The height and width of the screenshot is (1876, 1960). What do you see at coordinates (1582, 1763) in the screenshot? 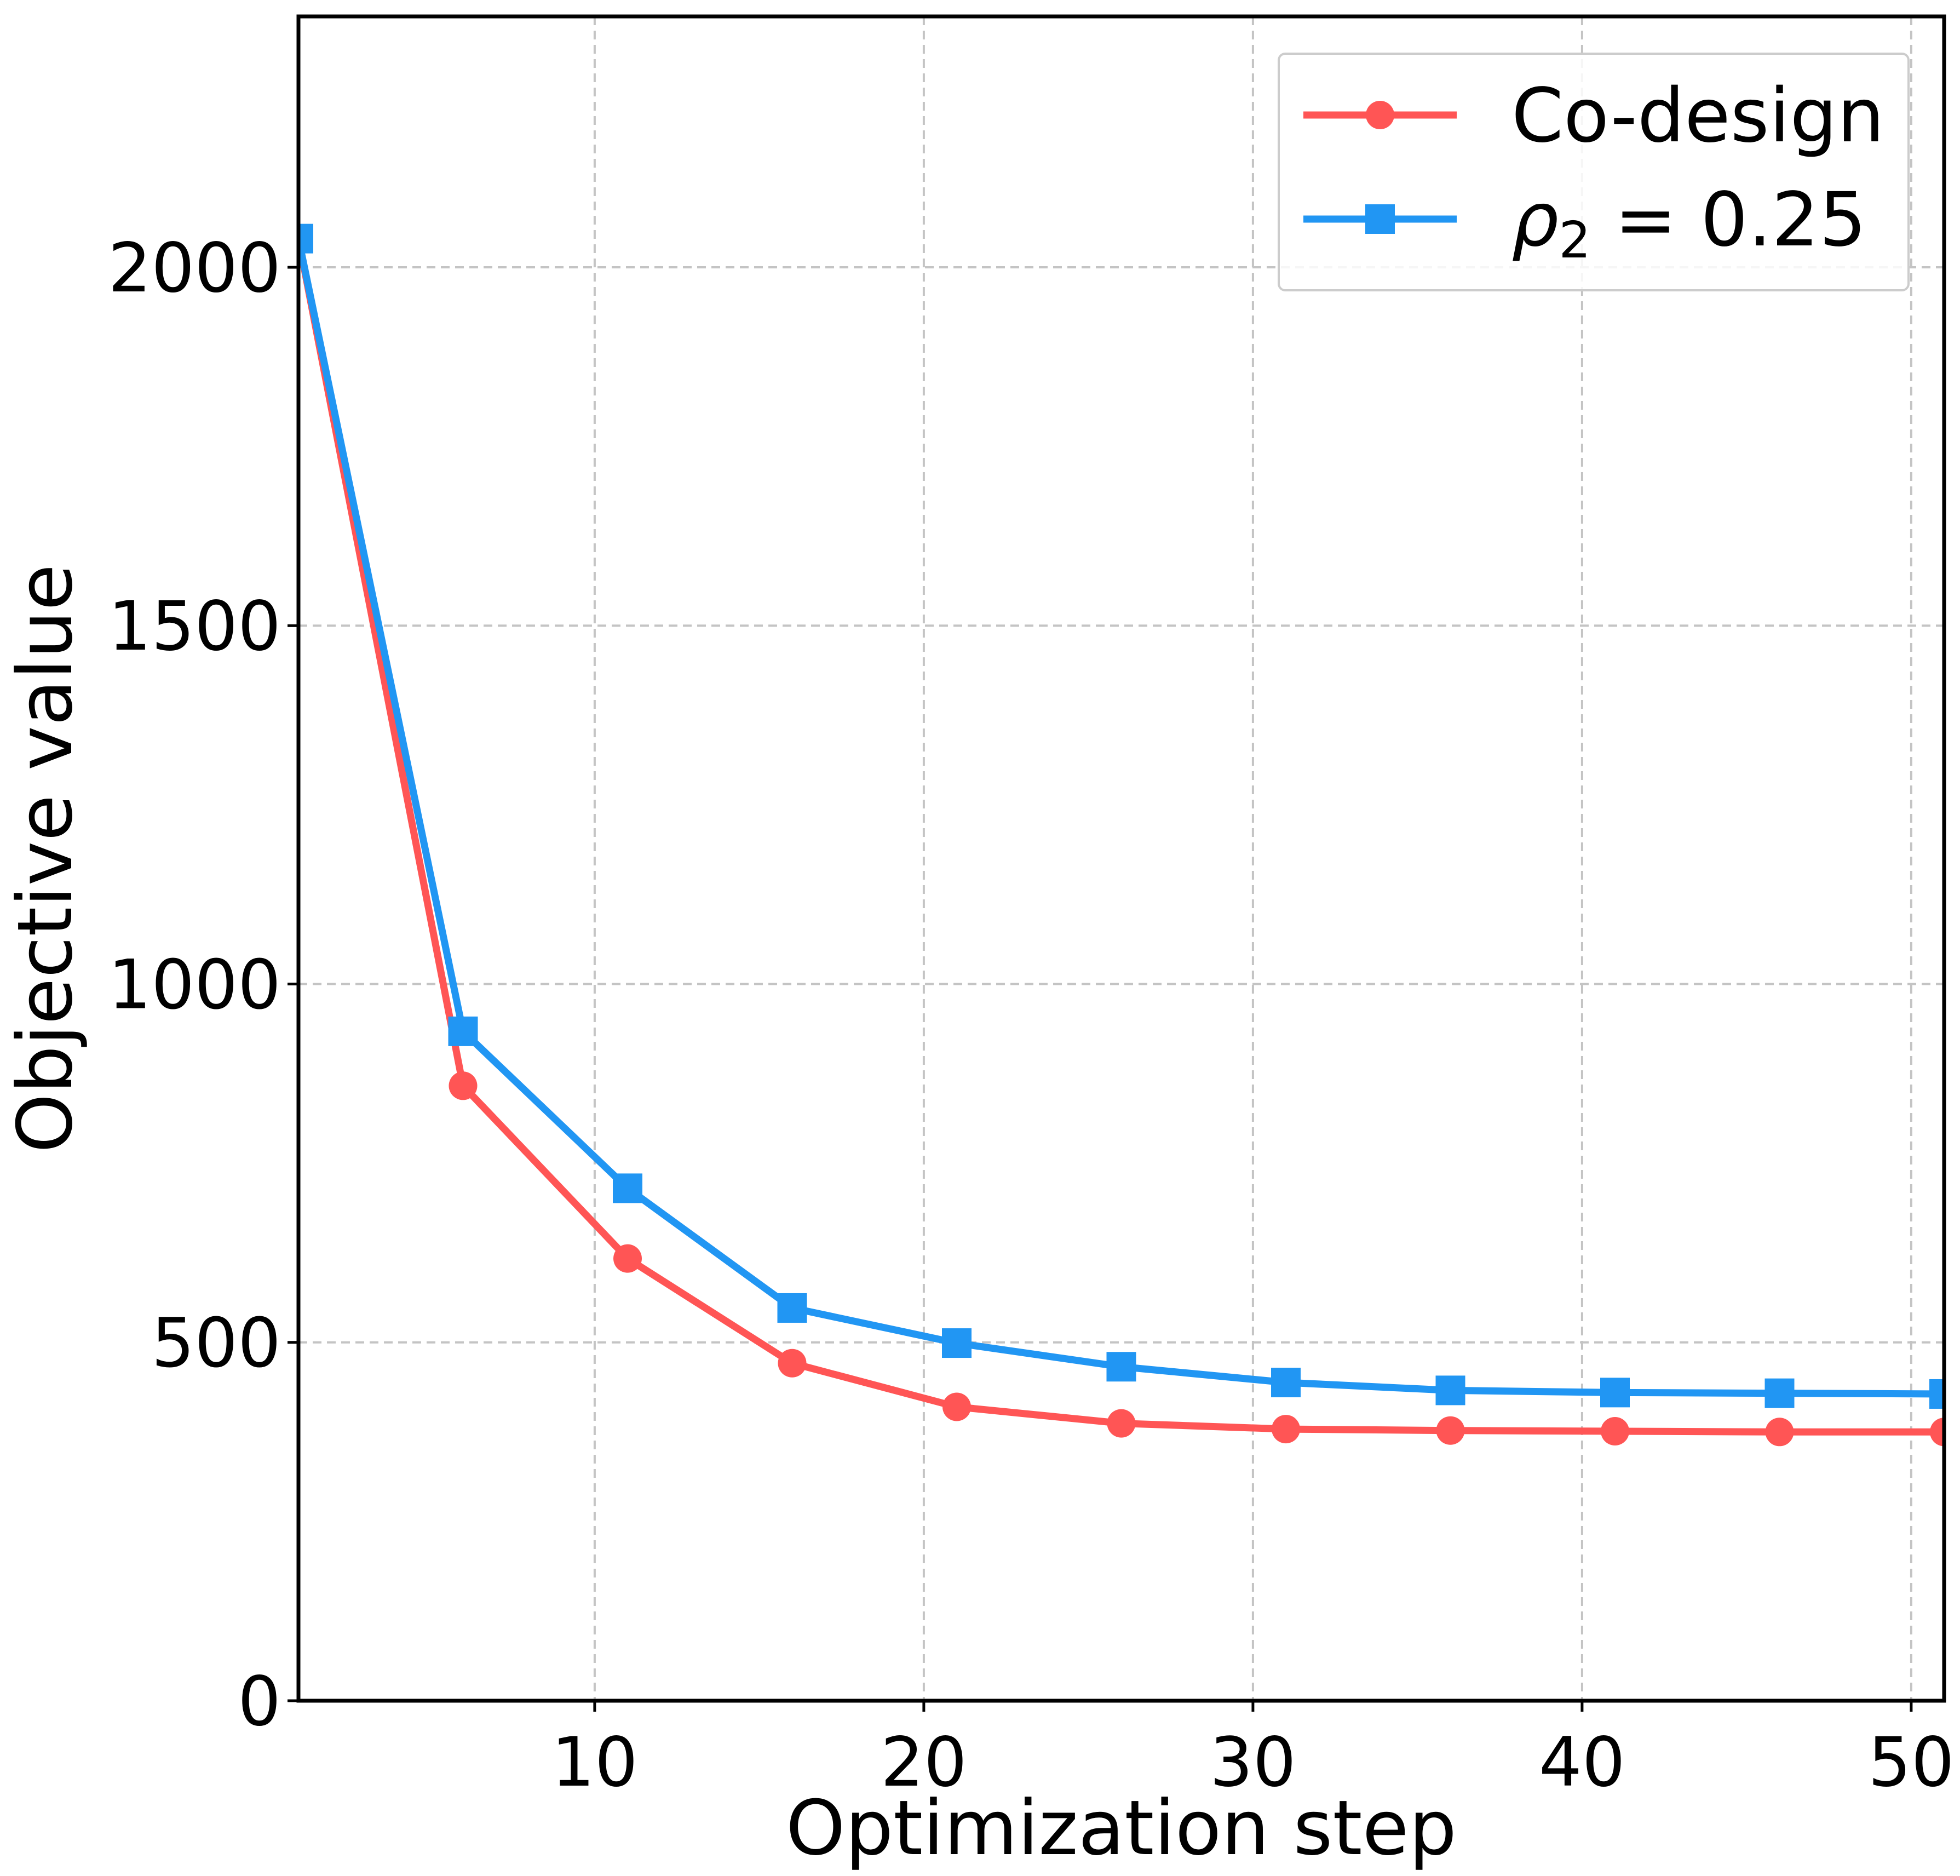
I see `x-tick-label-40: 40` at bounding box center [1582, 1763].